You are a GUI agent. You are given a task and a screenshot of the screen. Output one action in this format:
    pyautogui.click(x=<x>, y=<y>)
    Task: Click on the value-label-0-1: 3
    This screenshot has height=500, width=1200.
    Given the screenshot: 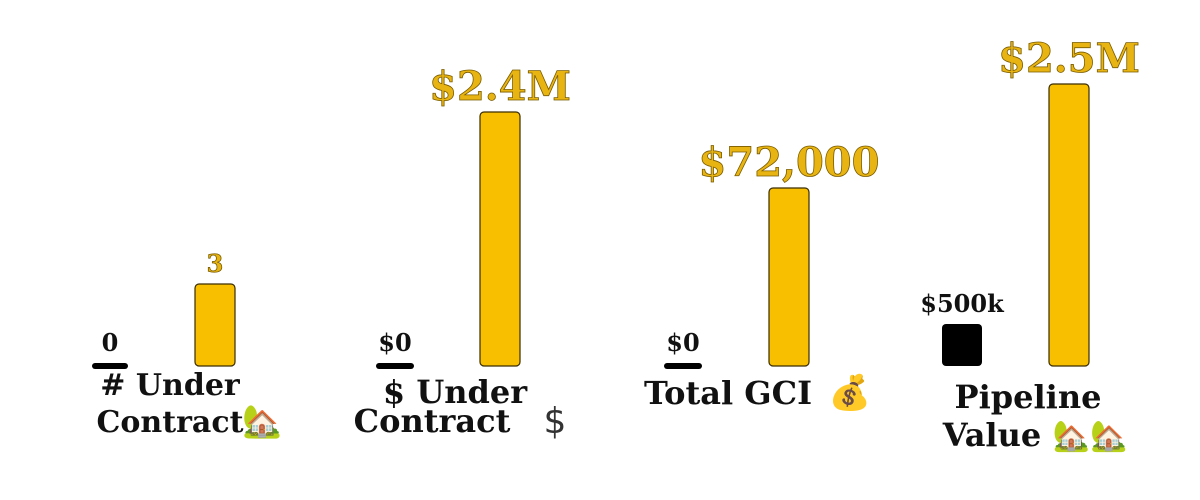 What is the action you would take?
    pyautogui.click(x=215, y=263)
    